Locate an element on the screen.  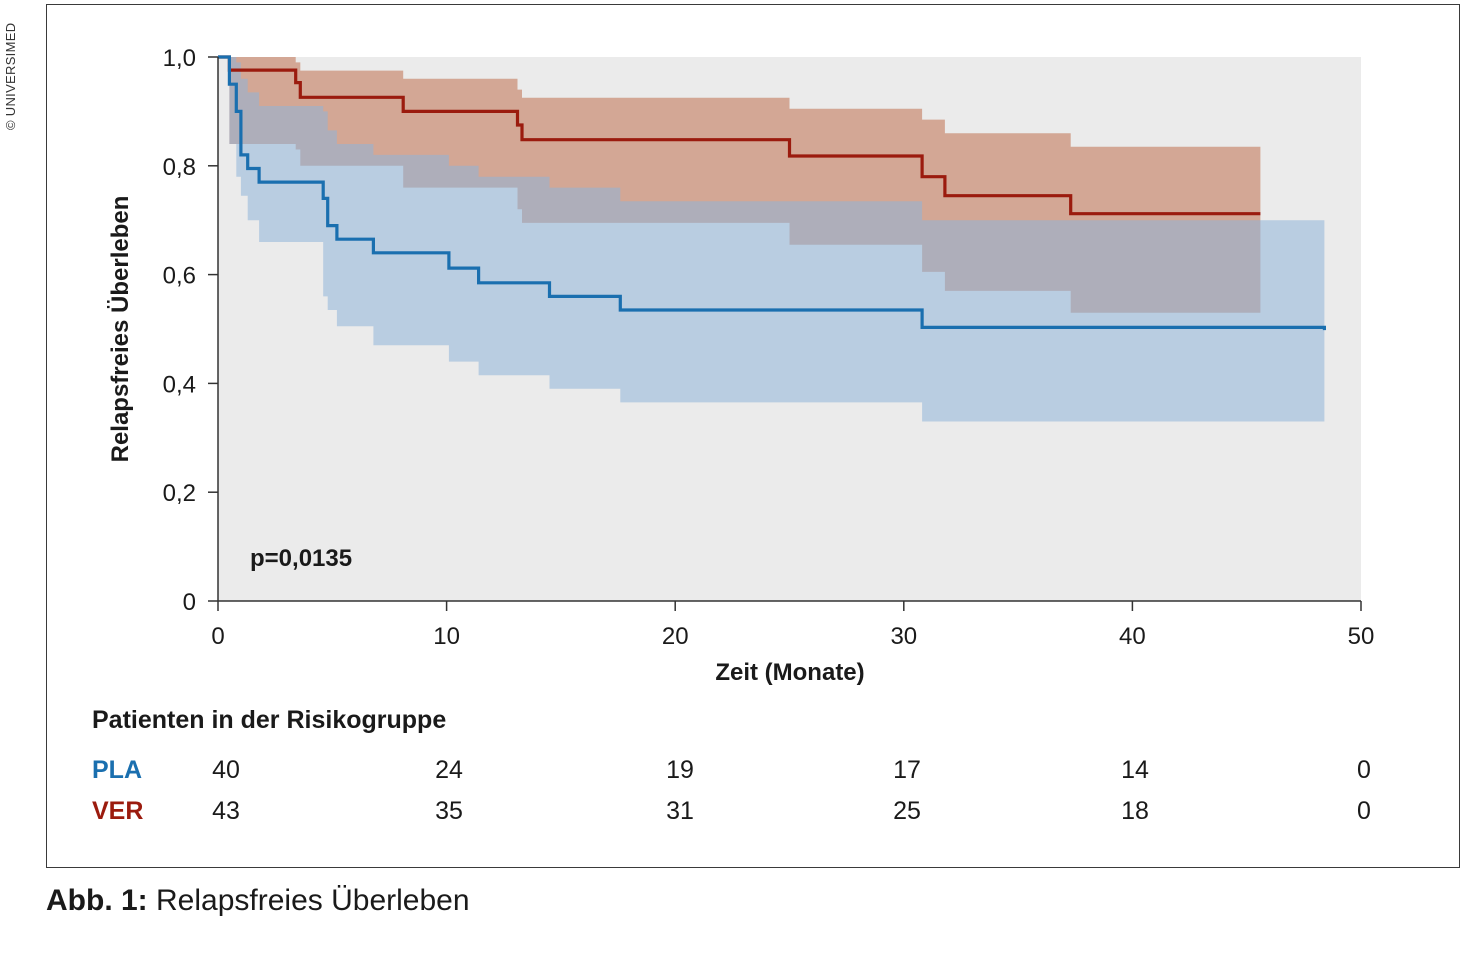
x-ticks: 0 10 20 30 40 50 is located at coordinates (792, 625).